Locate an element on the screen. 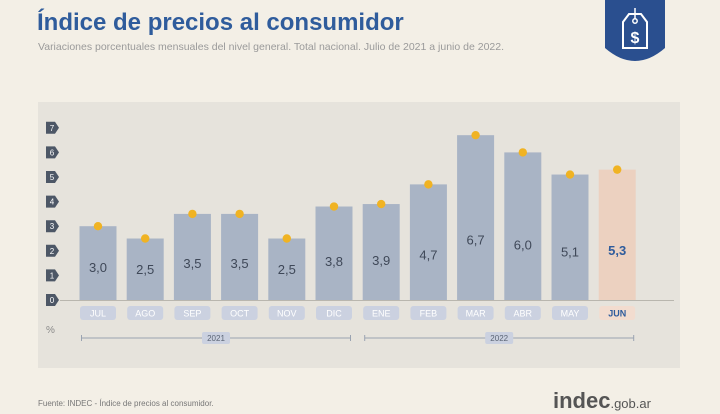  logo-main: indec is located at coordinates (582, 400).